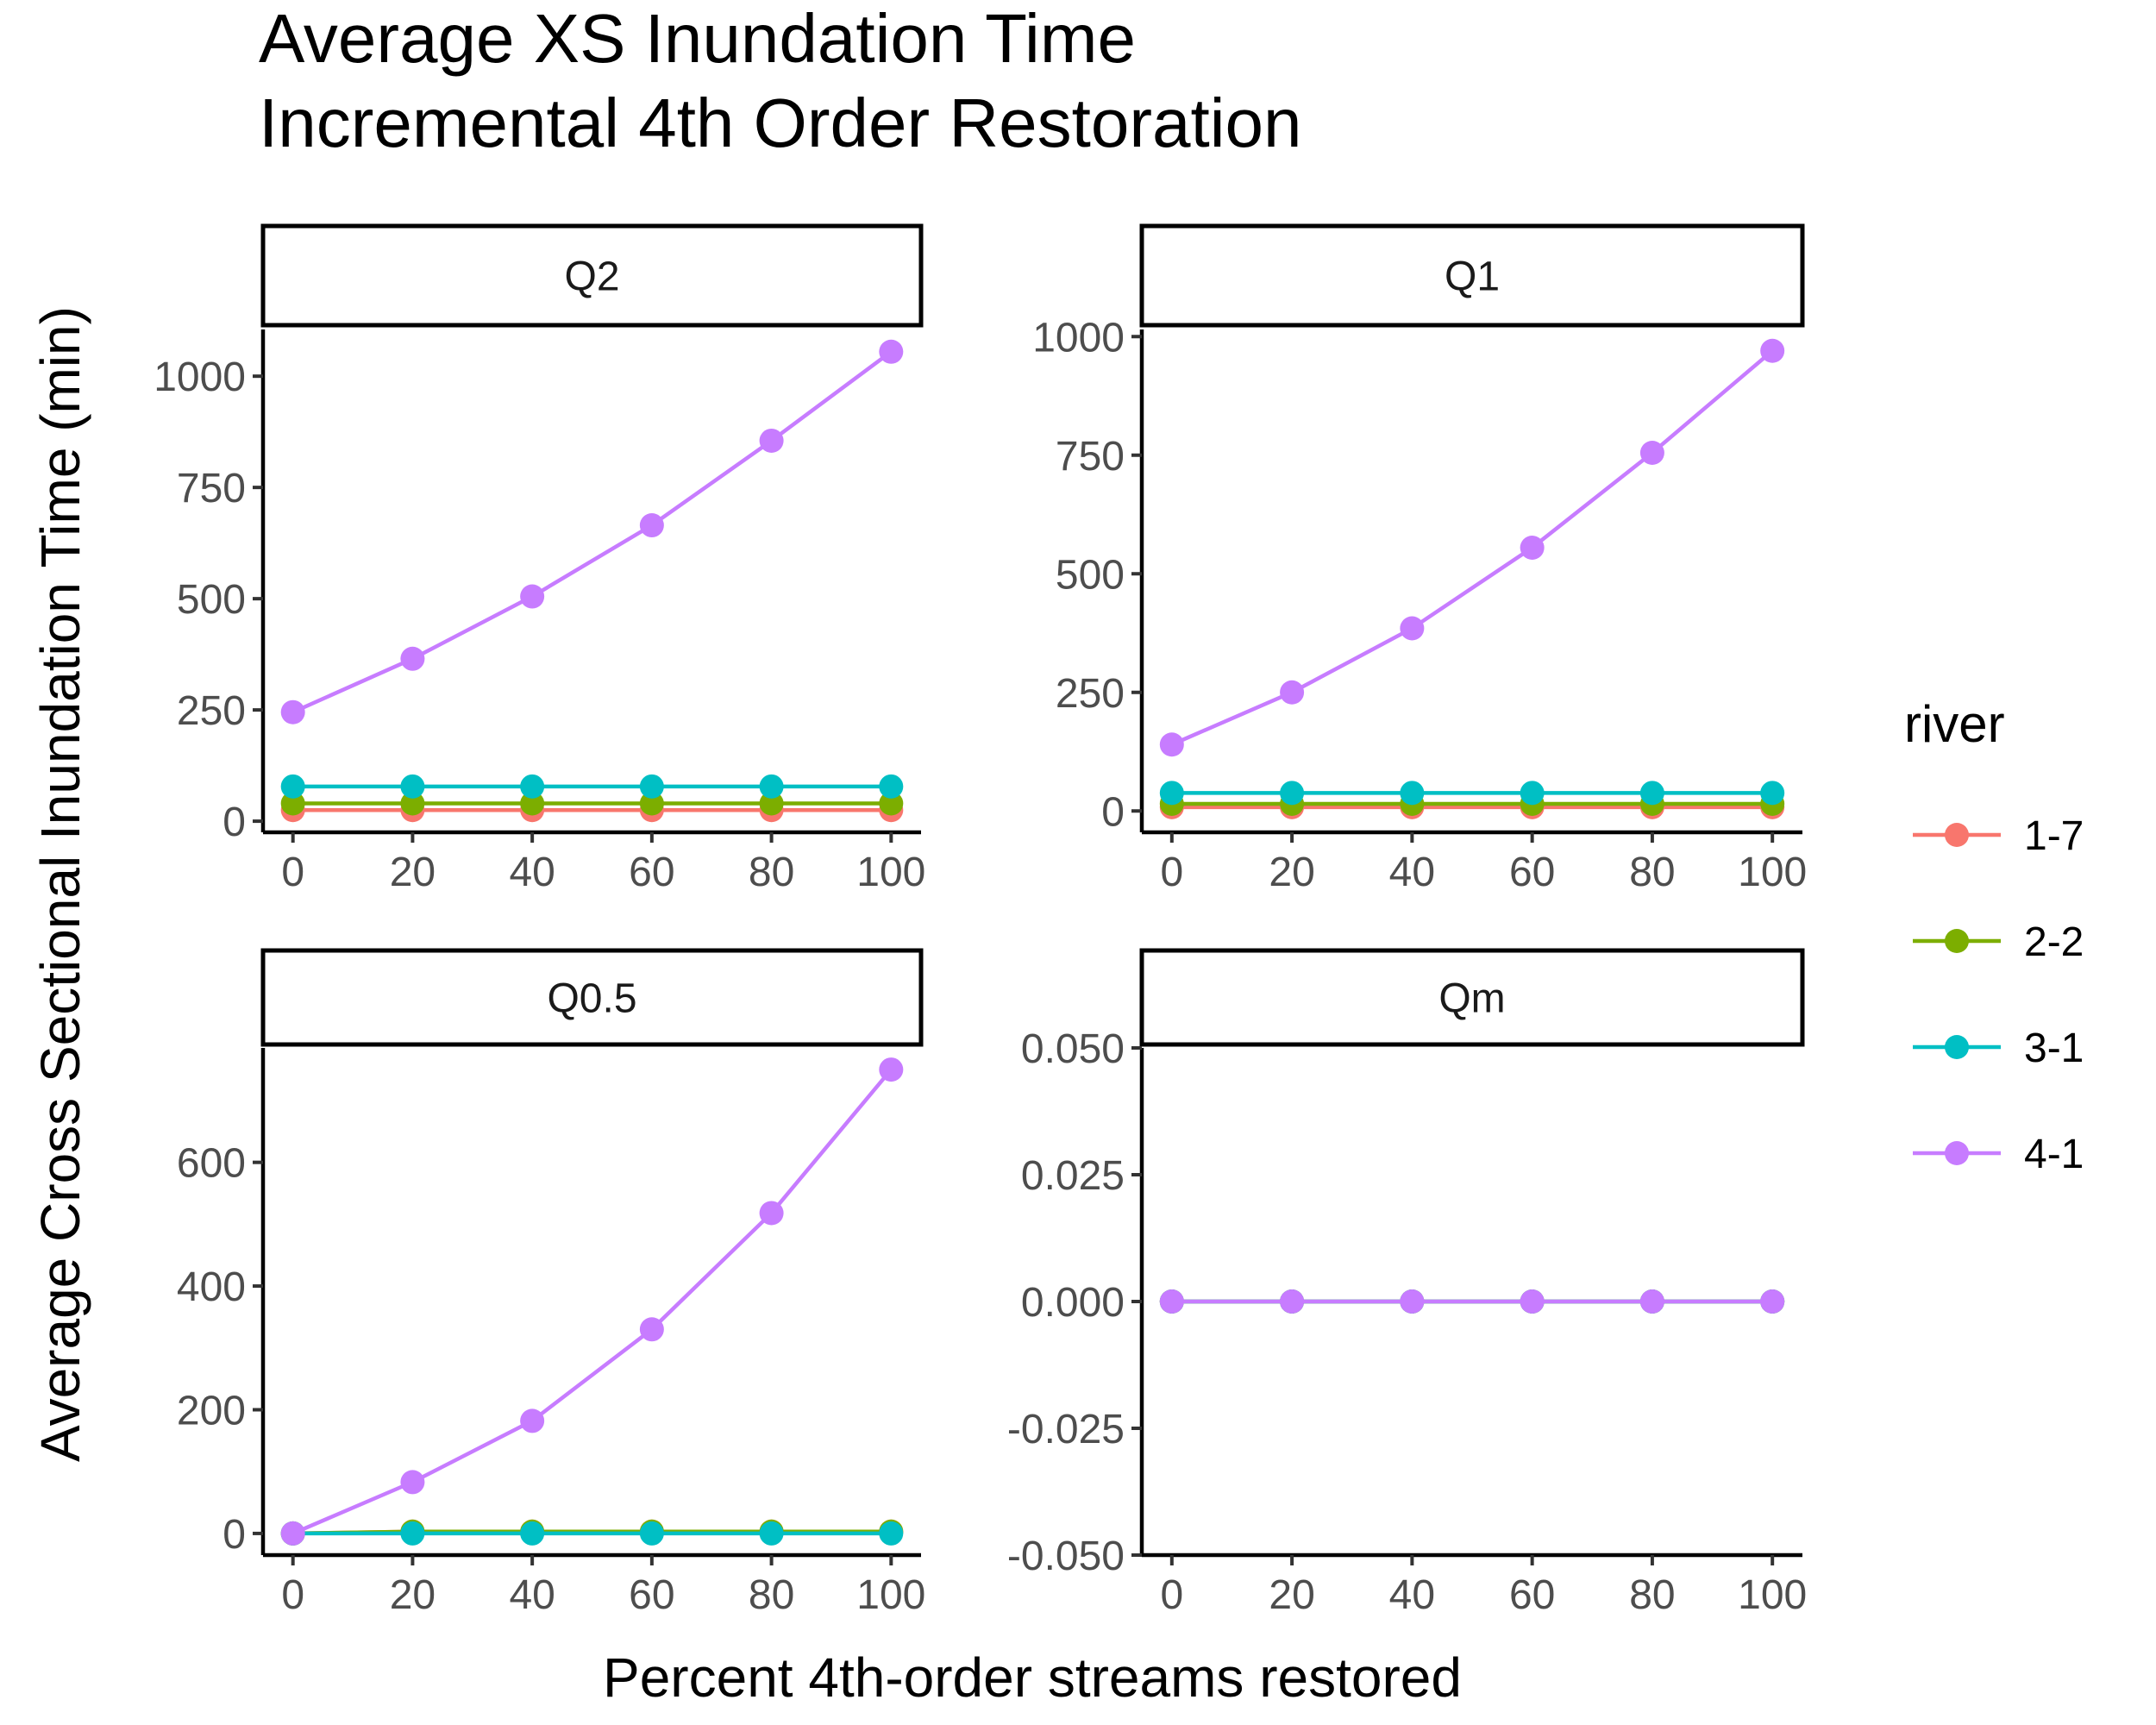  I want to click on y-tick-label: 0.050, so click(1073, 1049).